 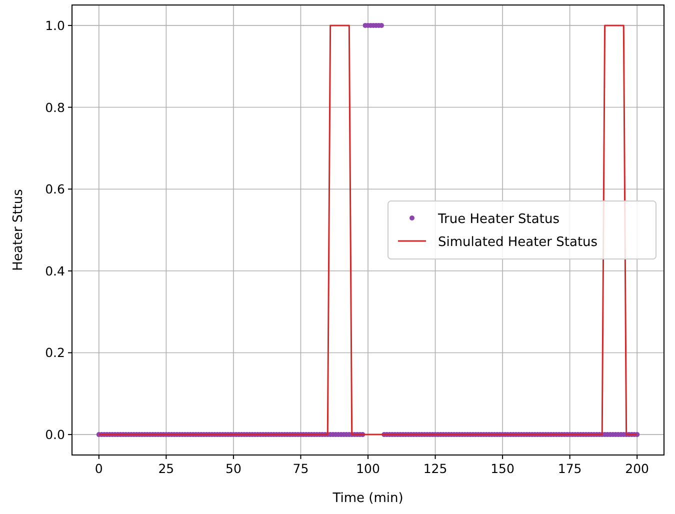 What do you see at coordinates (518, 242) in the screenshot?
I see `legend-label: Simulated Heater Status` at bounding box center [518, 242].